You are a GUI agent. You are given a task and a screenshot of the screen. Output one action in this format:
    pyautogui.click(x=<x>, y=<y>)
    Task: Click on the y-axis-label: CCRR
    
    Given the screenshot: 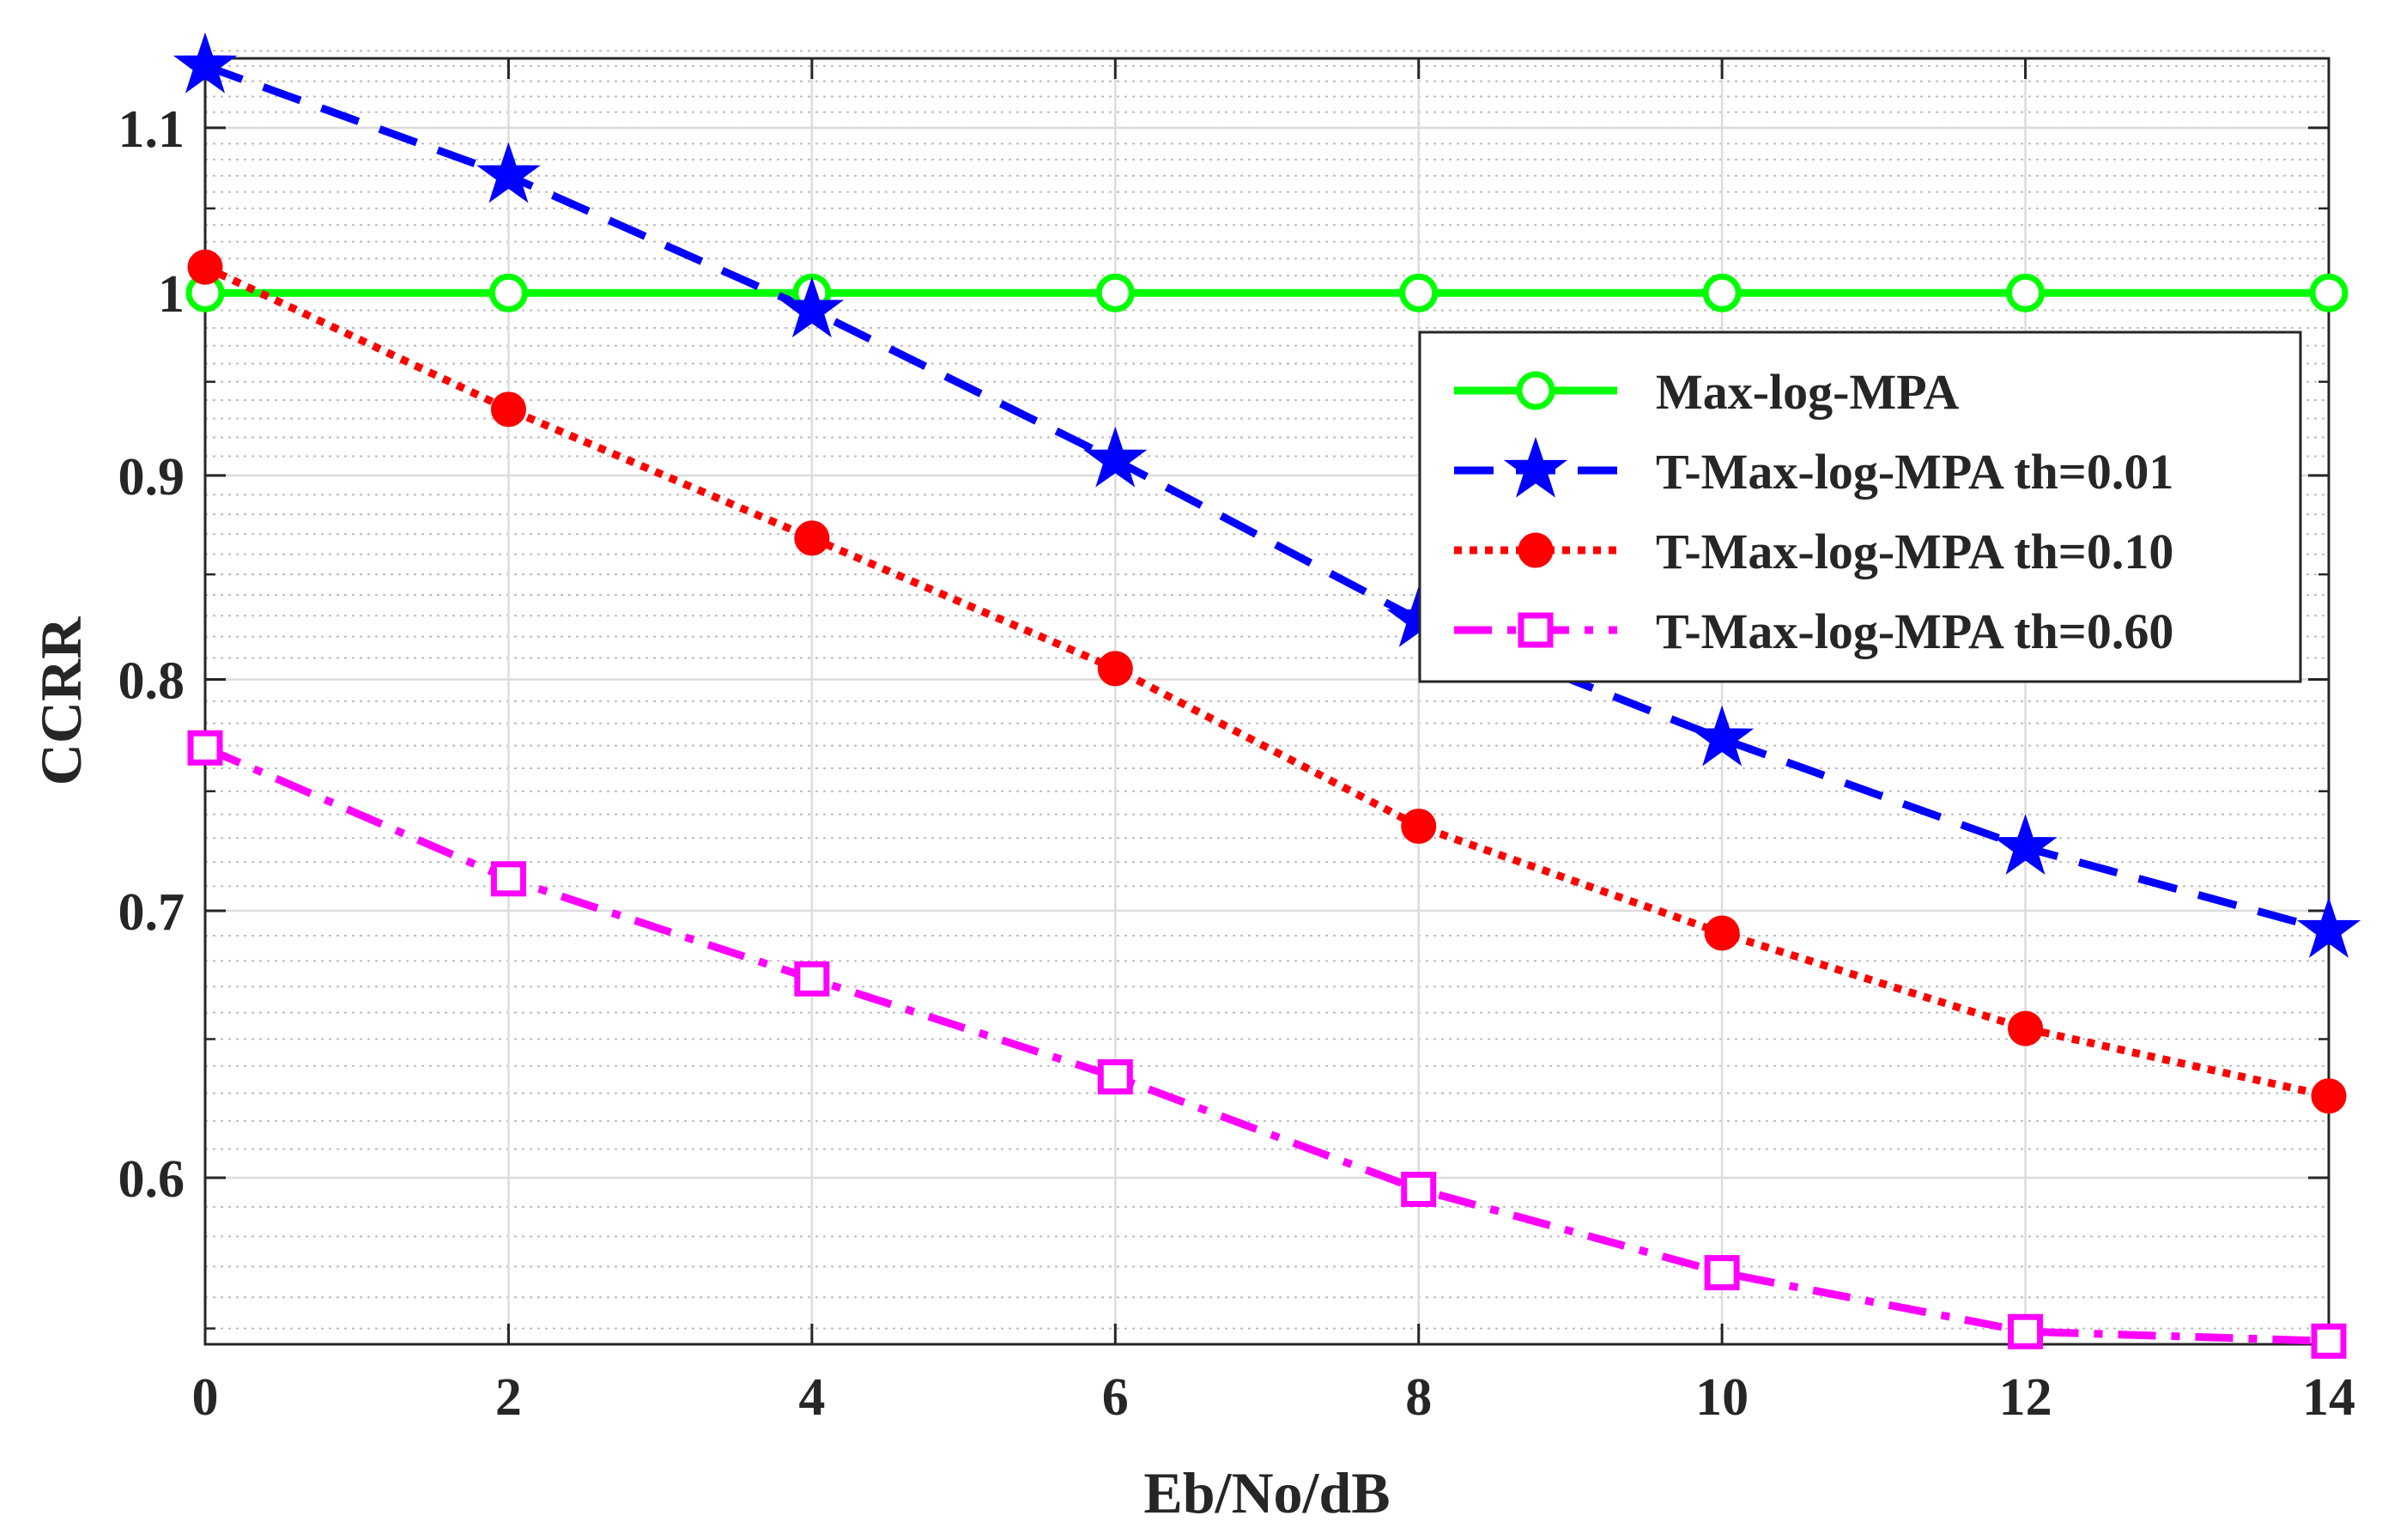 What is the action you would take?
    pyautogui.click(x=61, y=700)
    